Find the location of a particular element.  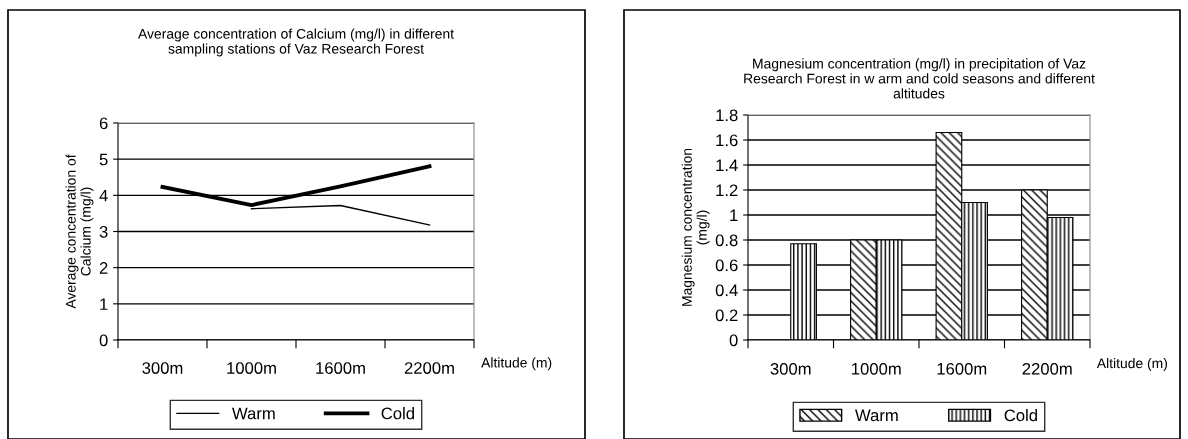

y-tick-label: 0.4 is located at coordinates (726, 290).